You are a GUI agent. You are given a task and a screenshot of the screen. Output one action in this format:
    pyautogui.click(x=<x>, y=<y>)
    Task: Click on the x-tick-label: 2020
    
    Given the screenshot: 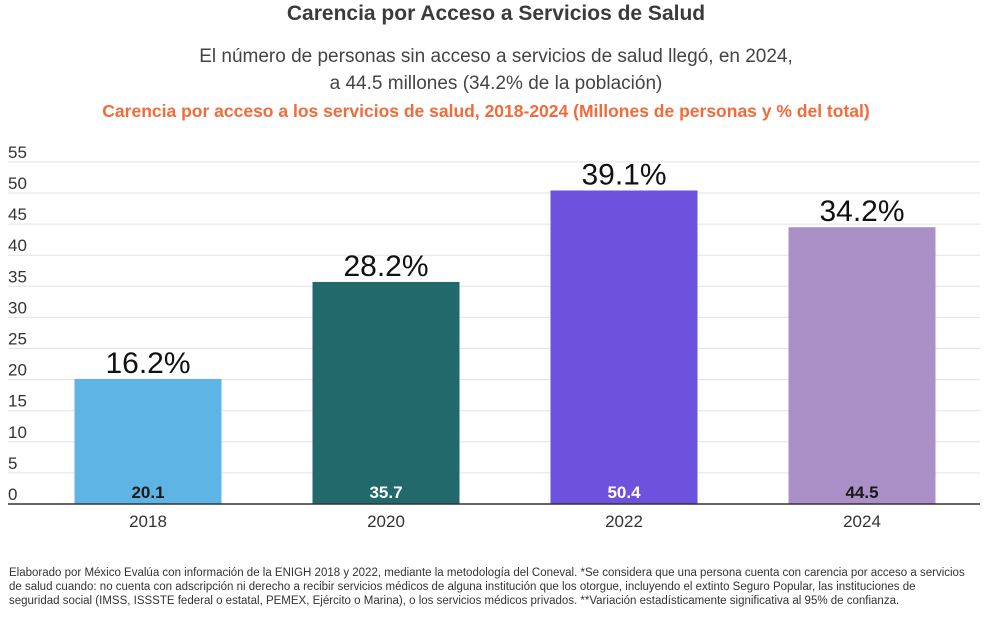 What is the action you would take?
    pyautogui.click(x=386, y=521)
    